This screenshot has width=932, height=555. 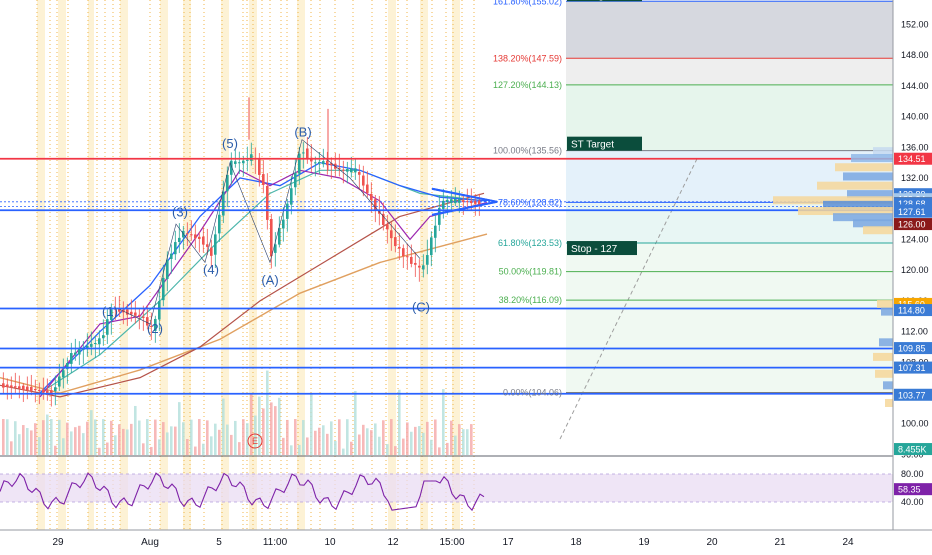 What do you see at coordinates (530, 300) in the screenshot?
I see `fib-label-7: 38.20%(116.09)` at bounding box center [530, 300].